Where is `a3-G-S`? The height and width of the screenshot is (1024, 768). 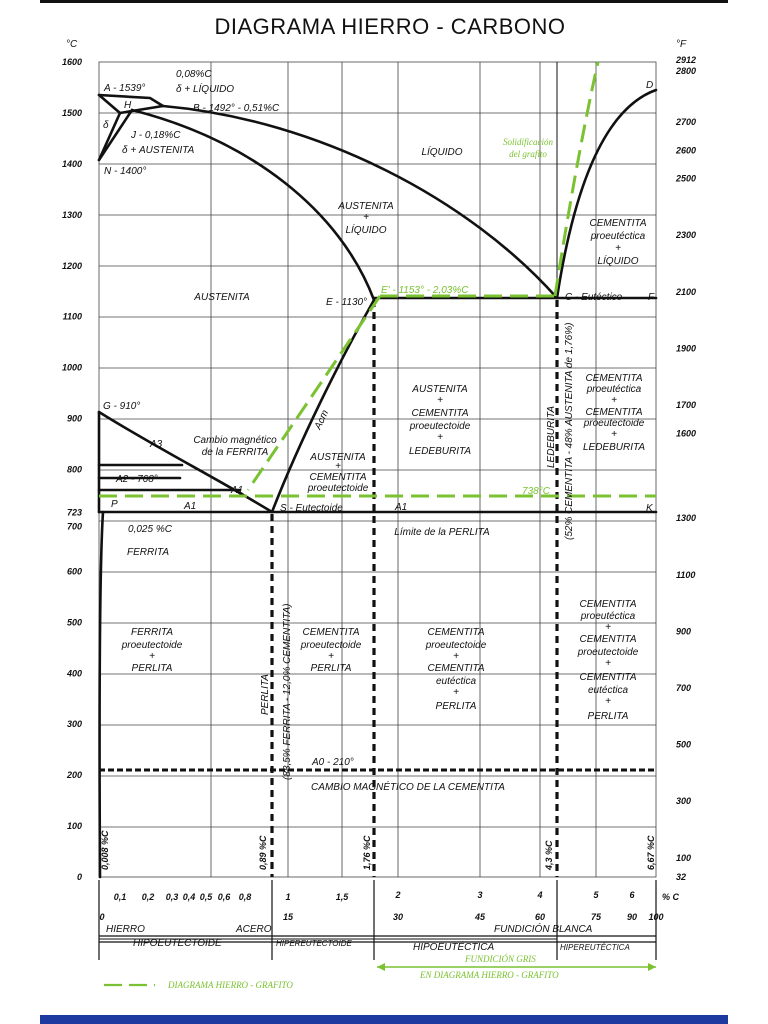 a3-G-S is located at coordinates (185, 462).